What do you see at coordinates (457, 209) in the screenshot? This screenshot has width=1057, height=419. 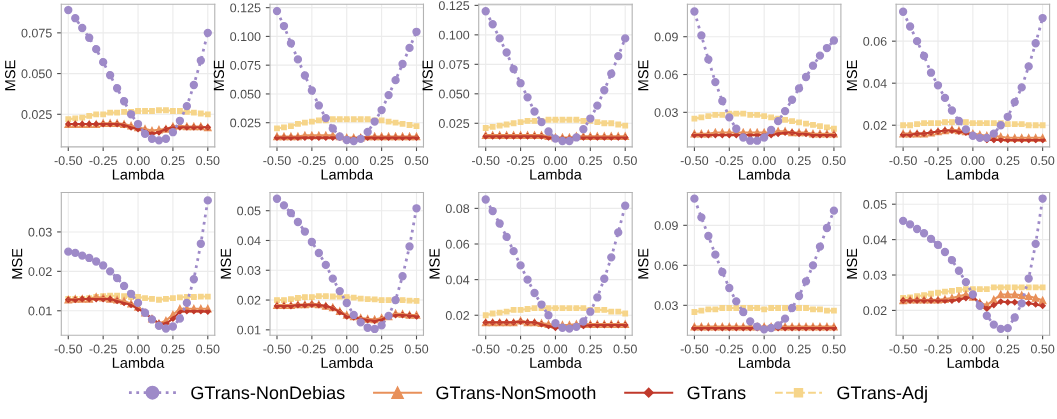 I see `y-tick-label: 0.08` at bounding box center [457, 209].